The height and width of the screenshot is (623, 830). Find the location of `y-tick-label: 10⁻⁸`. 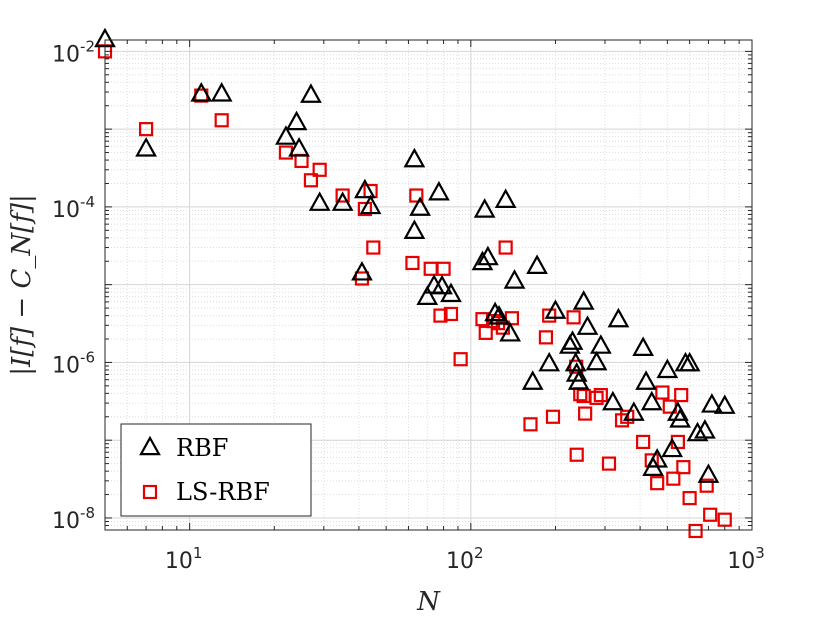

y-tick-label: 10⁻⁸ is located at coordinates (73, 519).